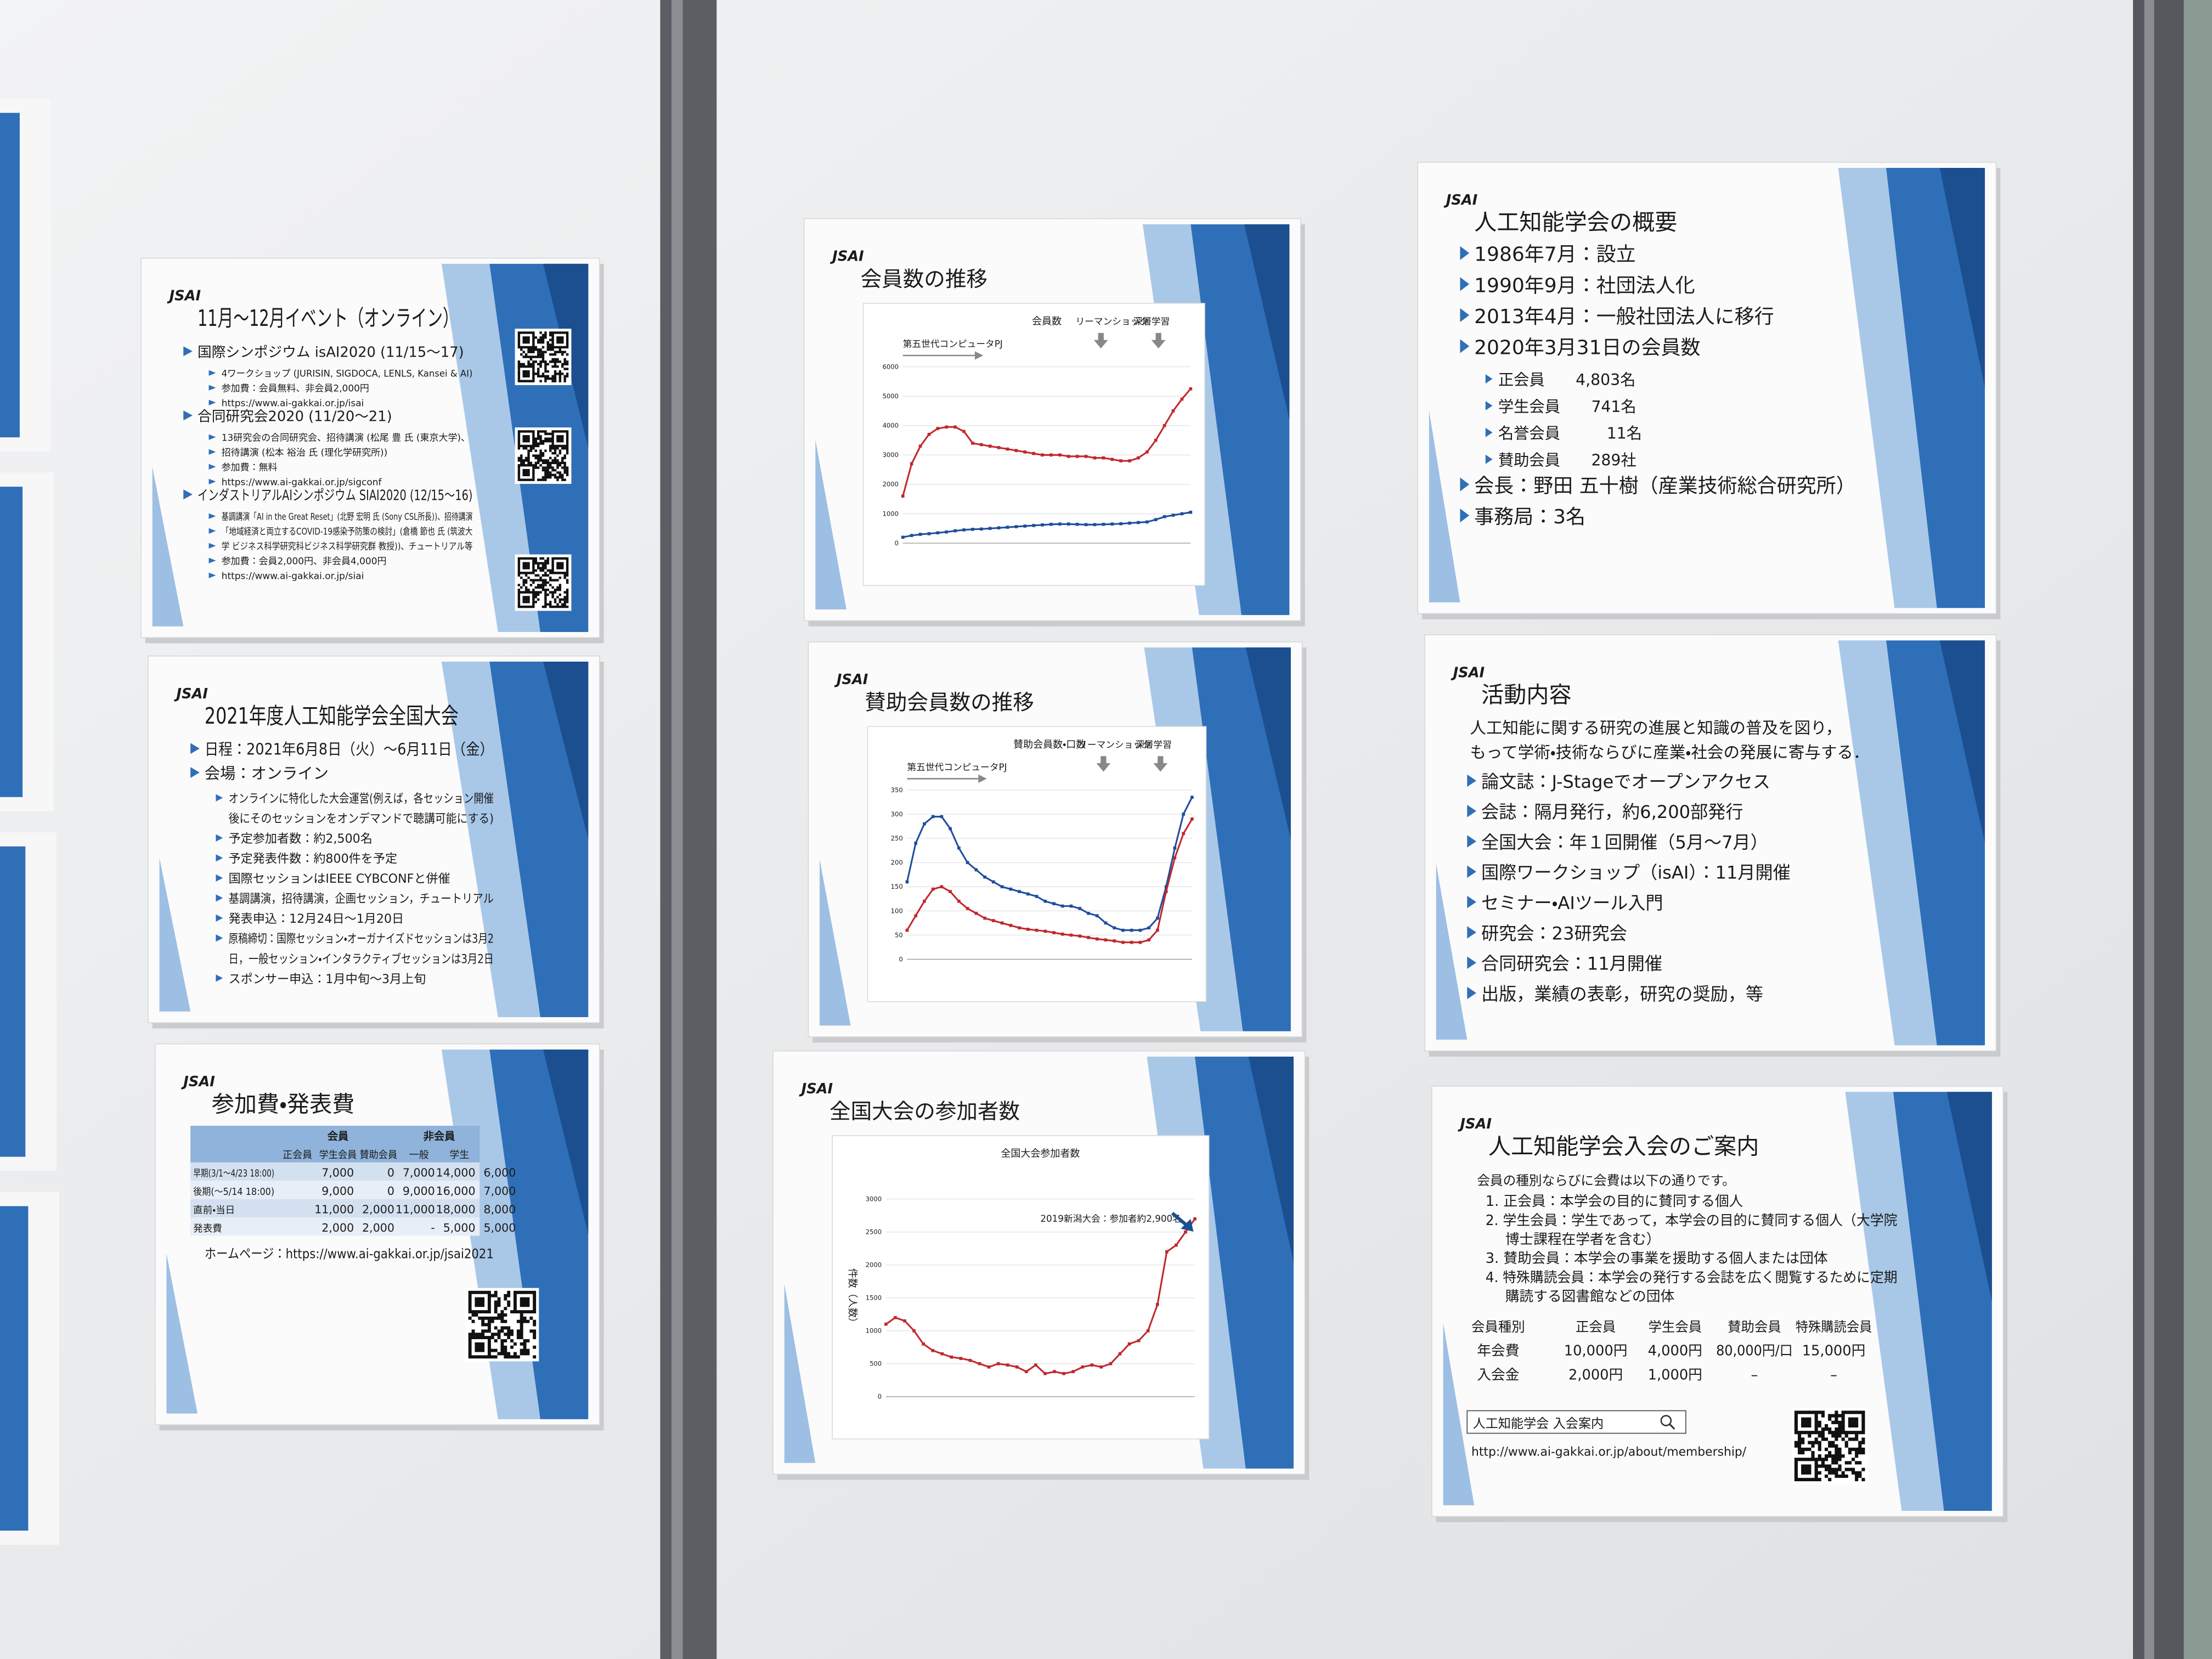 The image size is (2212, 1659). Describe the element at coordinates (304, 561) in the screenshot. I see `detail-text: 参加費：会員2,000円、非会員4,000円` at that location.